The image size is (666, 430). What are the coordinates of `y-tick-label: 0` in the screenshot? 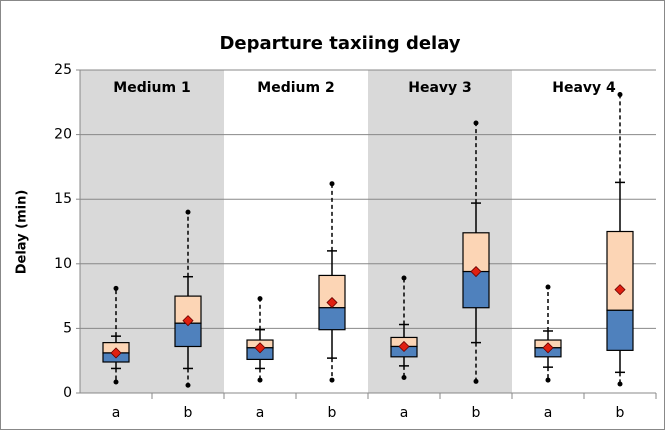 It's located at (67, 393).